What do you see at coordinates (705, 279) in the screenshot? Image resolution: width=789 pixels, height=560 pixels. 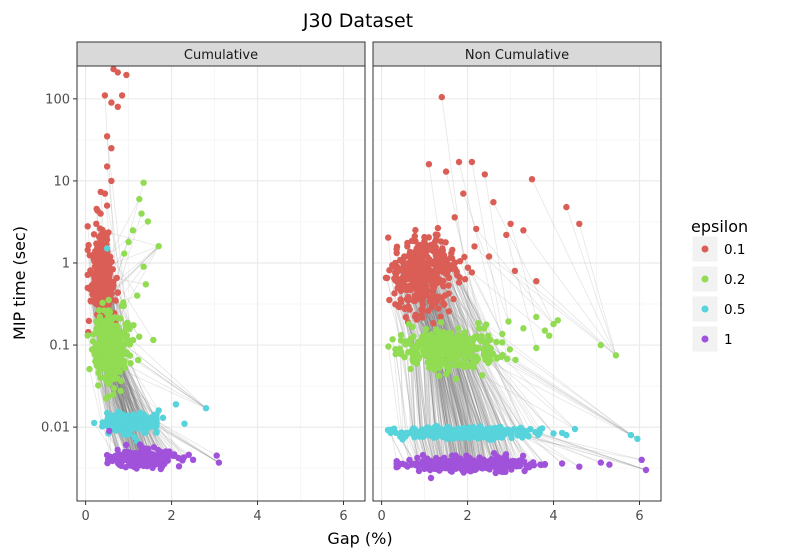 I see `legend-key-dot` at bounding box center [705, 279].